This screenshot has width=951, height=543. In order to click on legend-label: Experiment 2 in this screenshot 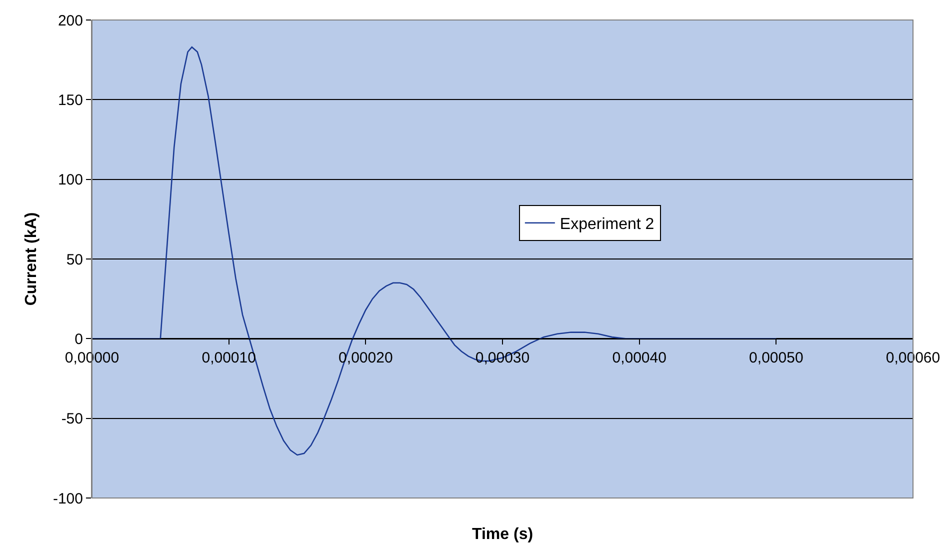, I will do `click(607, 225)`.